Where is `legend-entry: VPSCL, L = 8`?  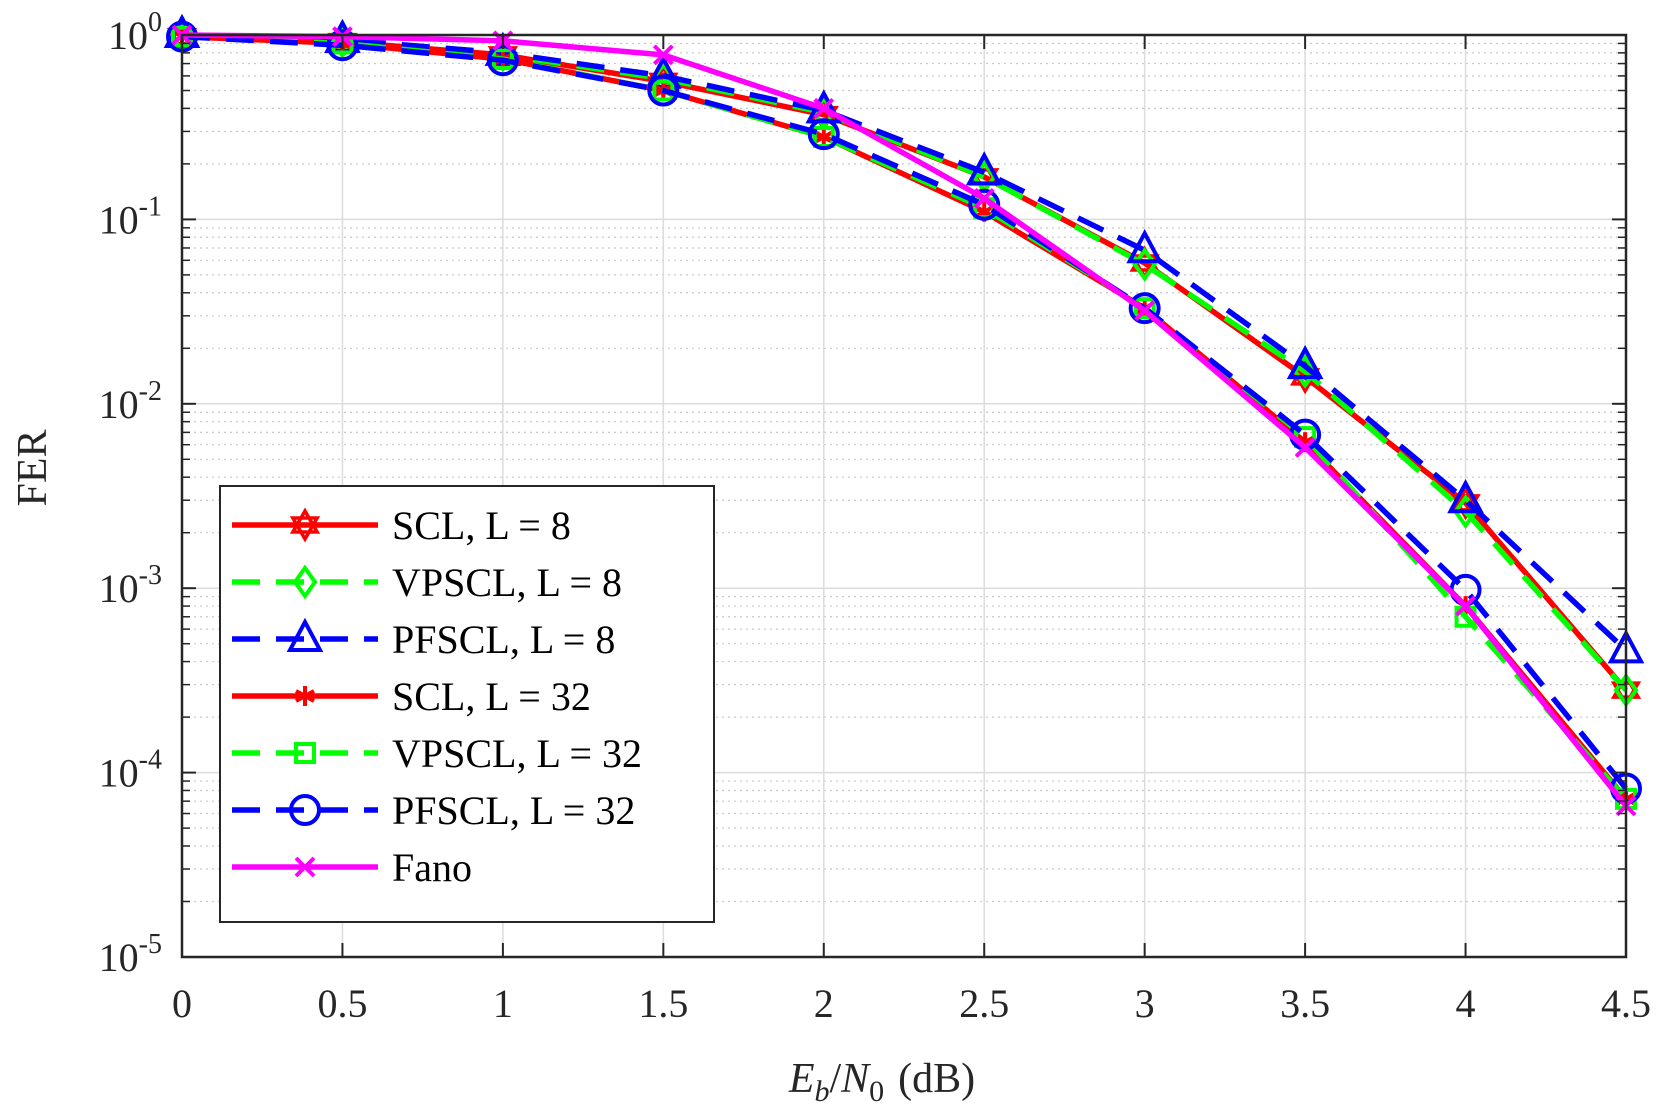
legend-entry: VPSCL, L = 8 is located at coordinates (427, 582).